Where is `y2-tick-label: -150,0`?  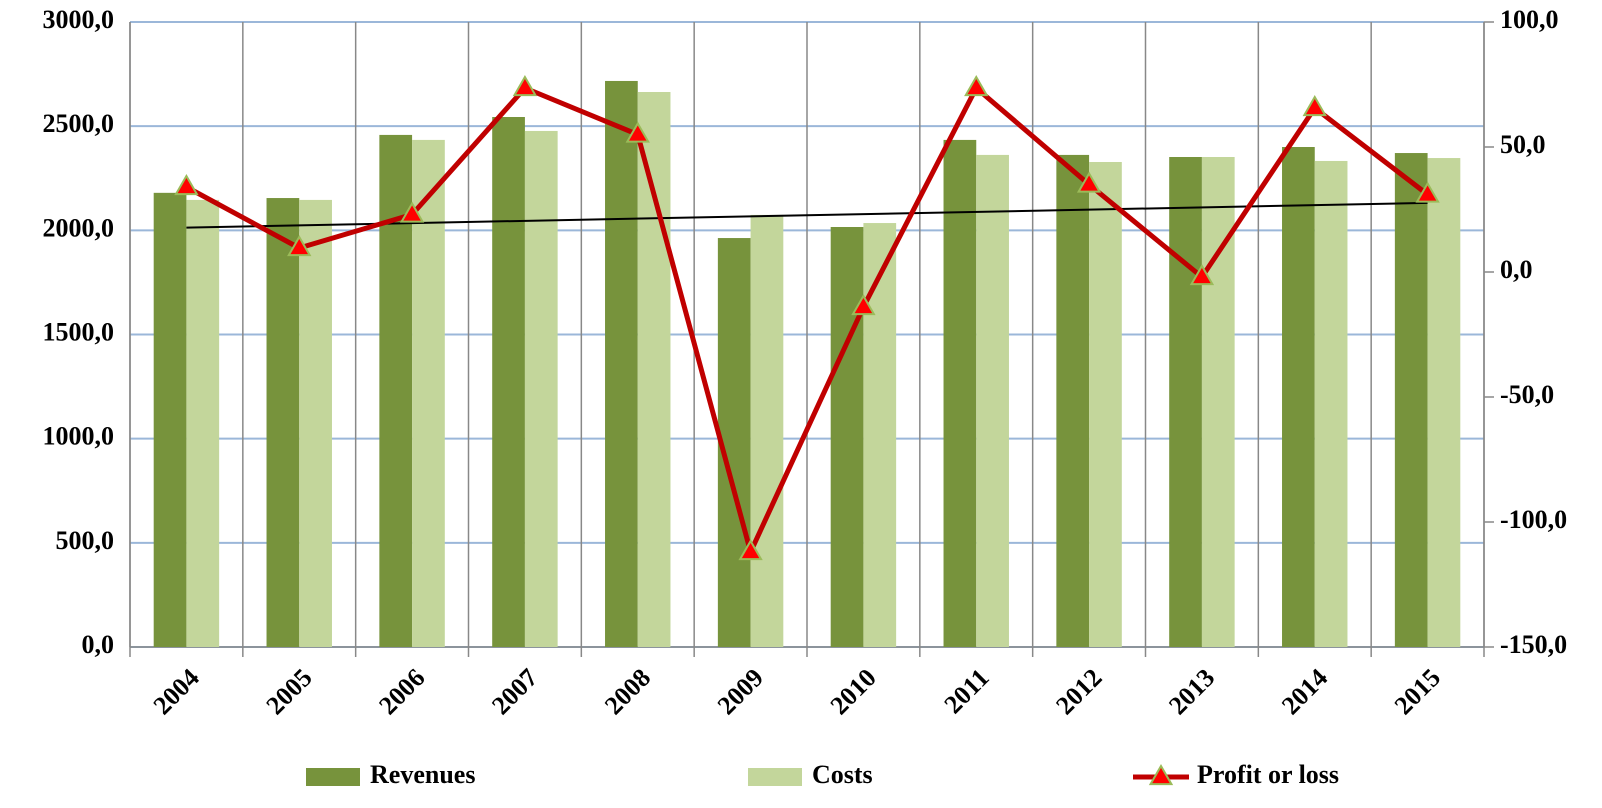 y2-tick-label: -150,0 is located at coordinates (1533, 644).